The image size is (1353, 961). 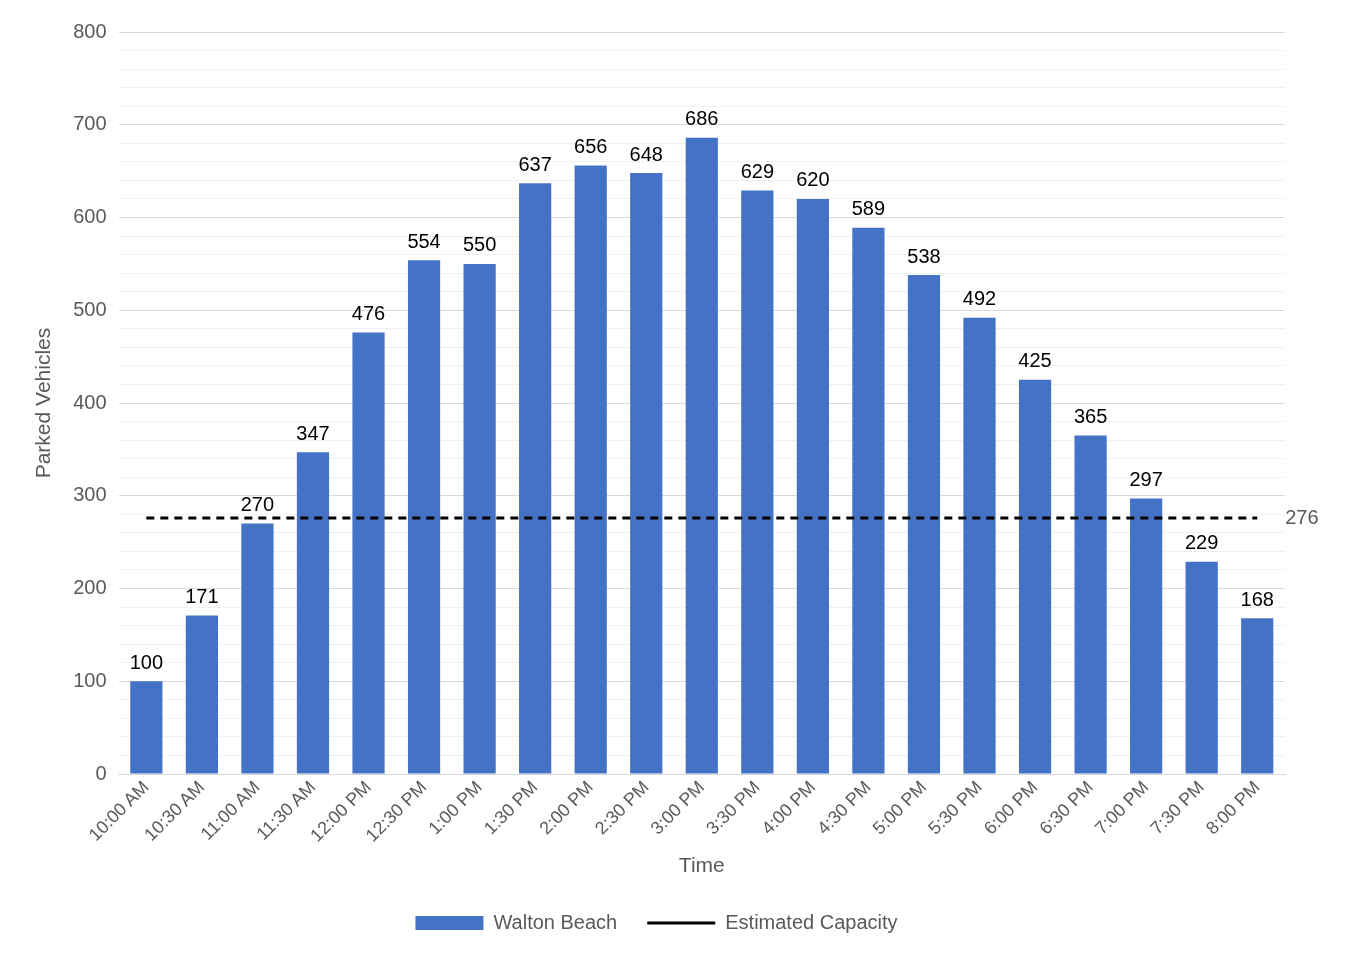 What do you see at coordinates (1090, 416) in the screenshot?
I see `data-label: 365` at bounding box center [1090, 416].